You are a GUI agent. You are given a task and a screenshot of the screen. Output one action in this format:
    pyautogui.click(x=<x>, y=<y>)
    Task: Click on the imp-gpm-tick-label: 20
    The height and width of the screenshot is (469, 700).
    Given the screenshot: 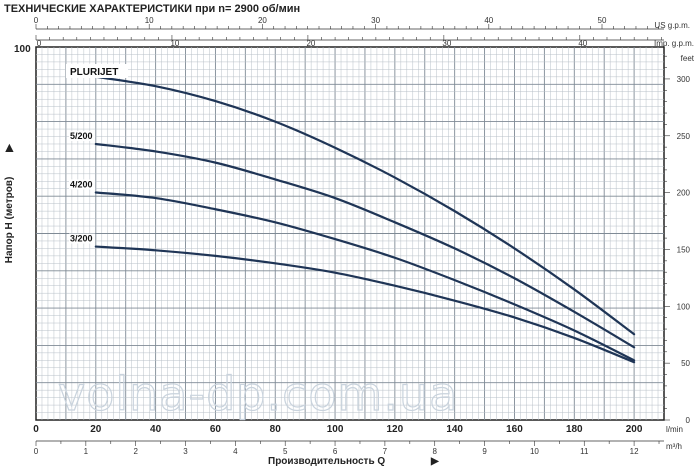 What is the action you would take?
    pyautogui.click(x=310, y=43)
    